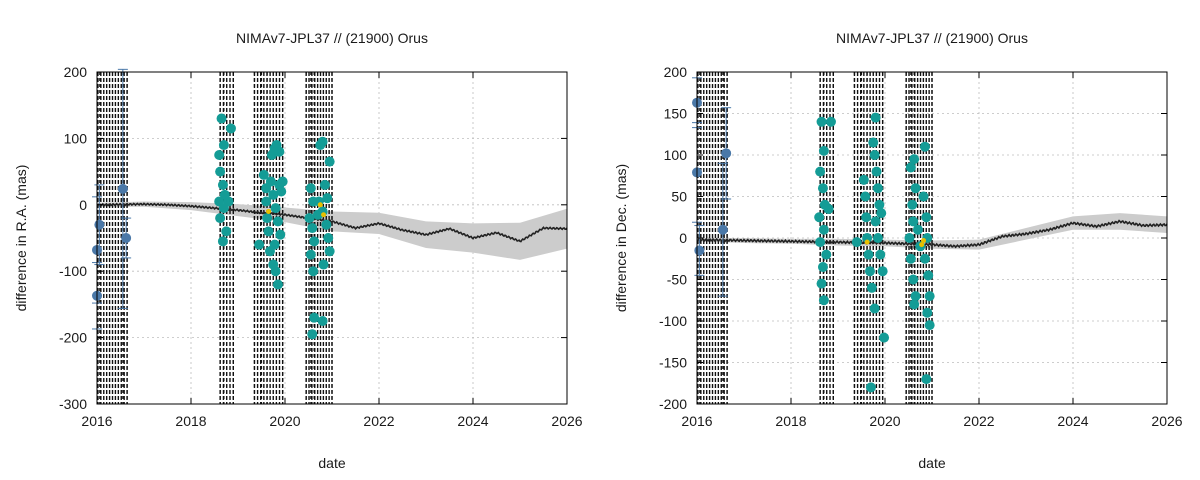  What do you see at coordinates (676, 114) in the screenshot?
I see `y-tick-label: 150` at bounding box center [676, 114].